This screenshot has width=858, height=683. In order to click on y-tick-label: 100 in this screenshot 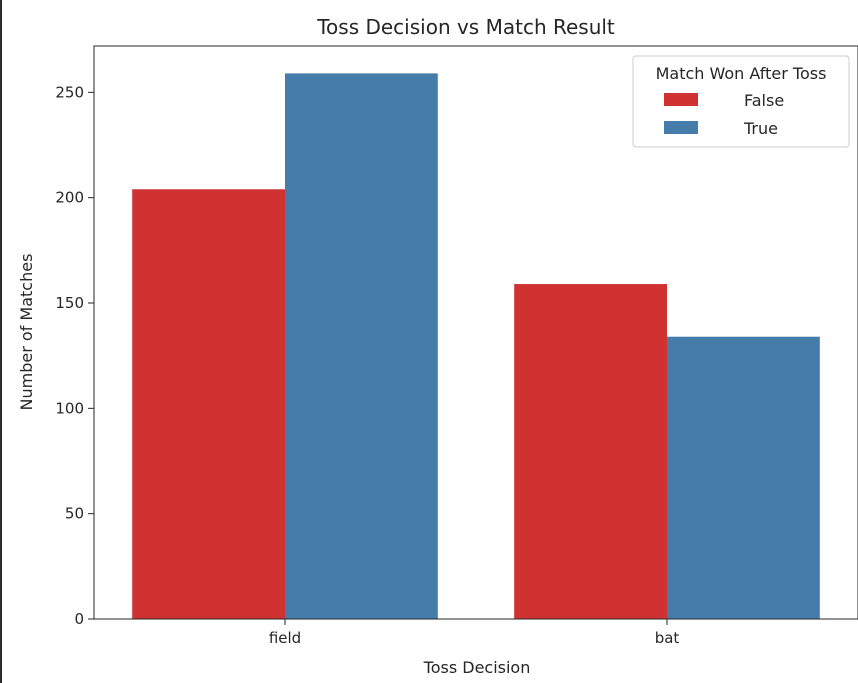, I will do `click(69, 408)`.